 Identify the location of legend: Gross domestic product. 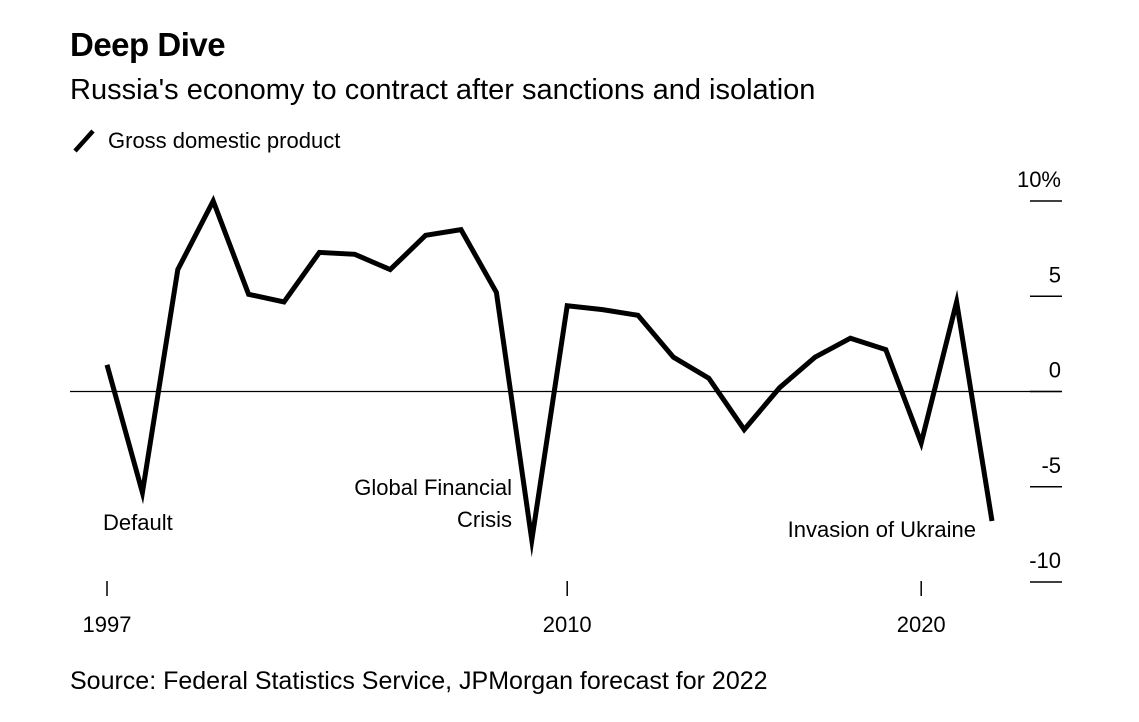
(206, 141).